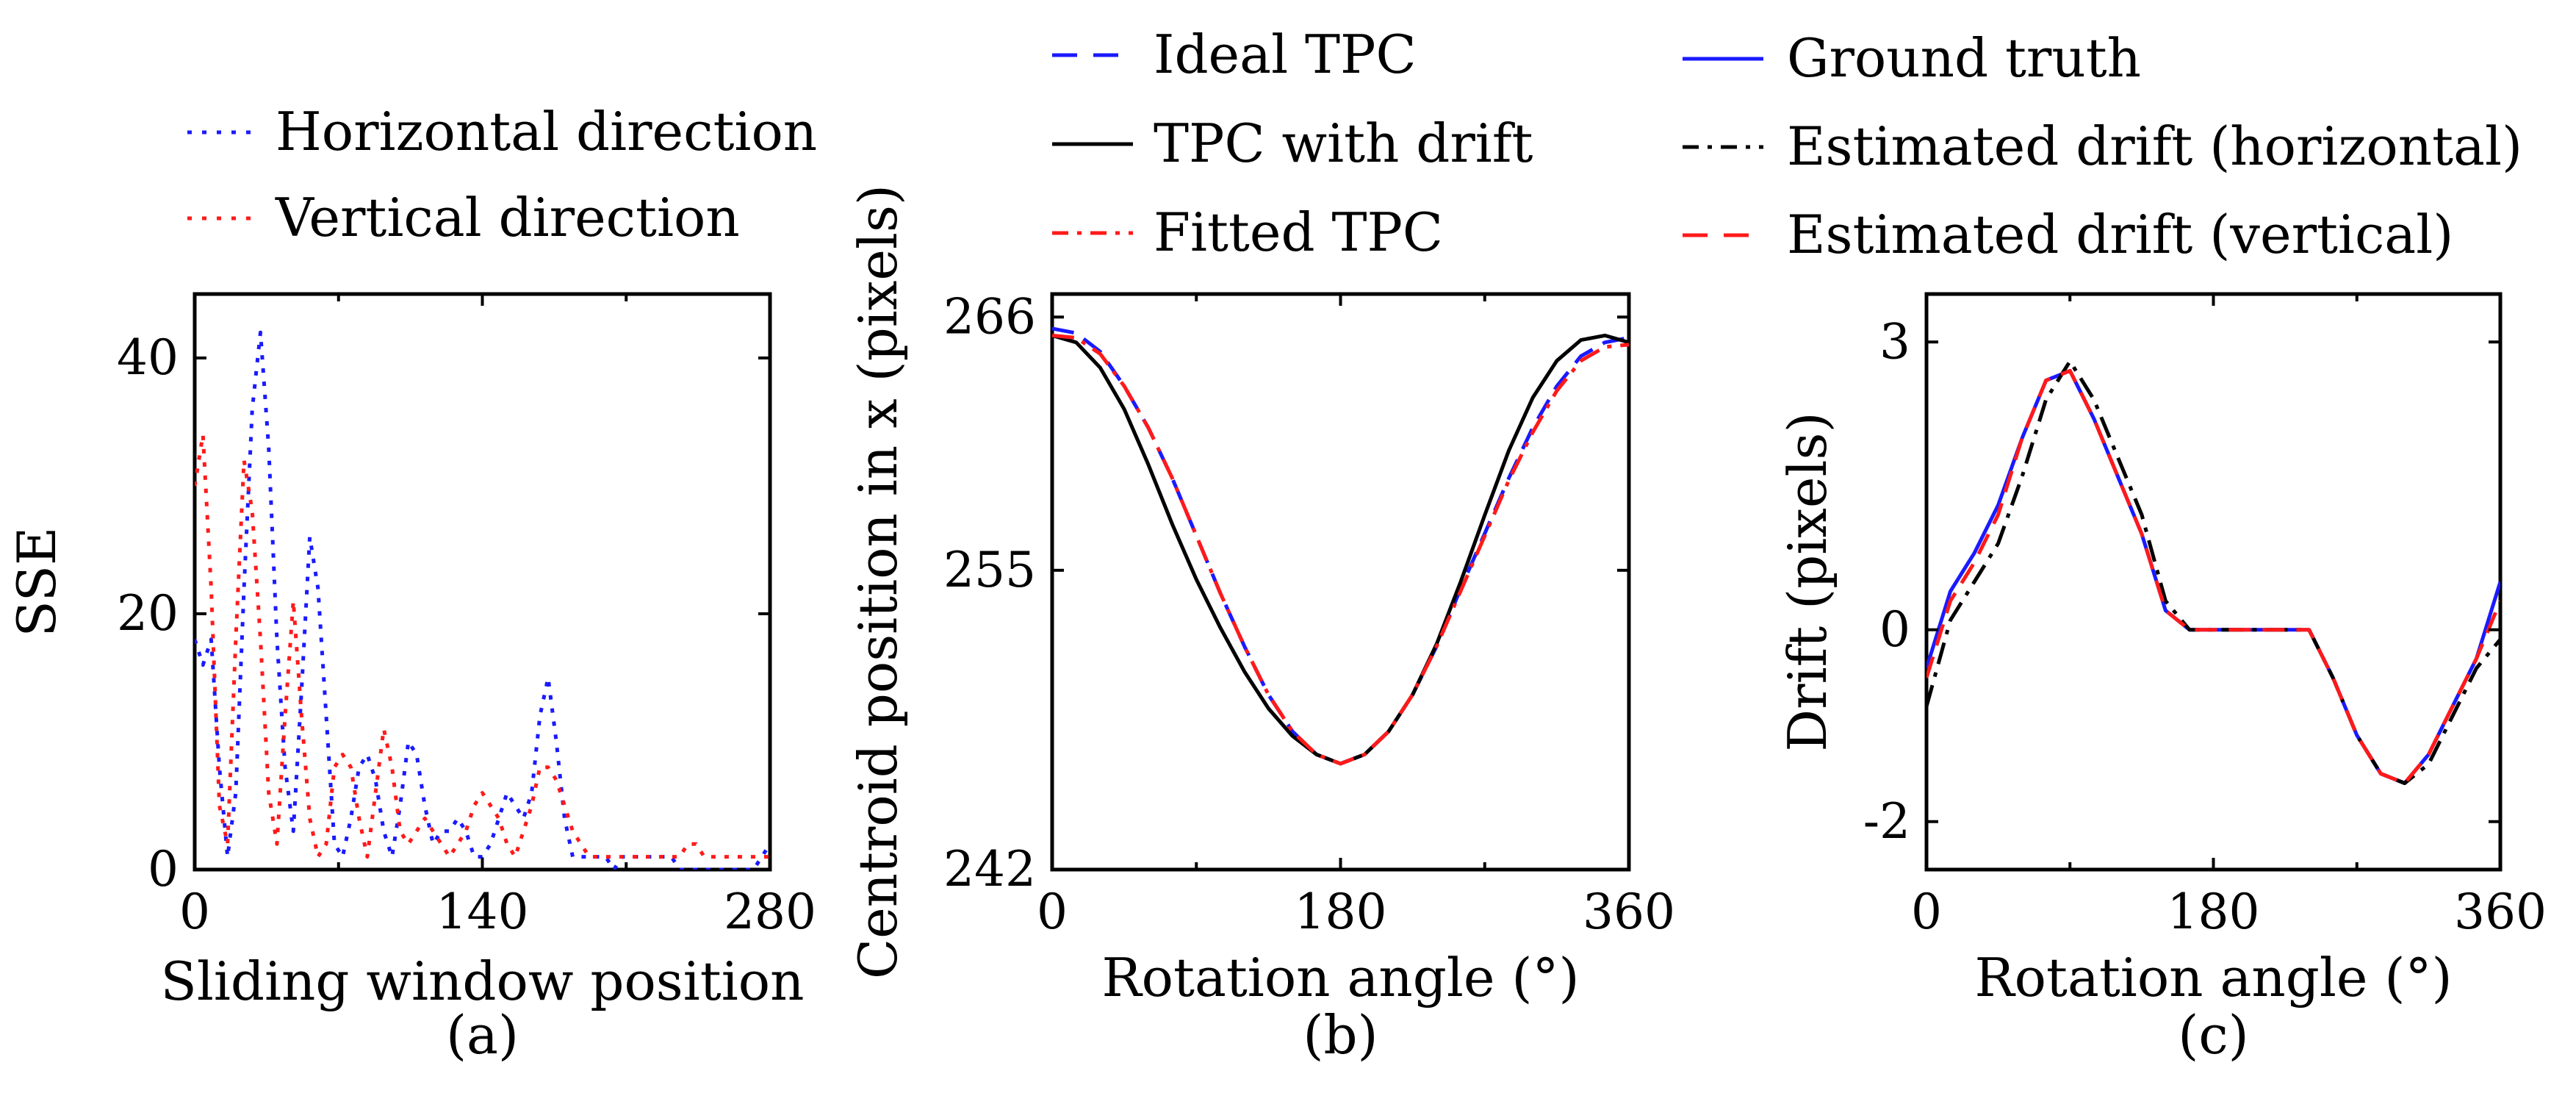 The height and width of the screenshot is (1107, 2576). Describe the element at coordinates (507, 218) in the screenshot. I see `legend-label: Vertical direction` at that location.